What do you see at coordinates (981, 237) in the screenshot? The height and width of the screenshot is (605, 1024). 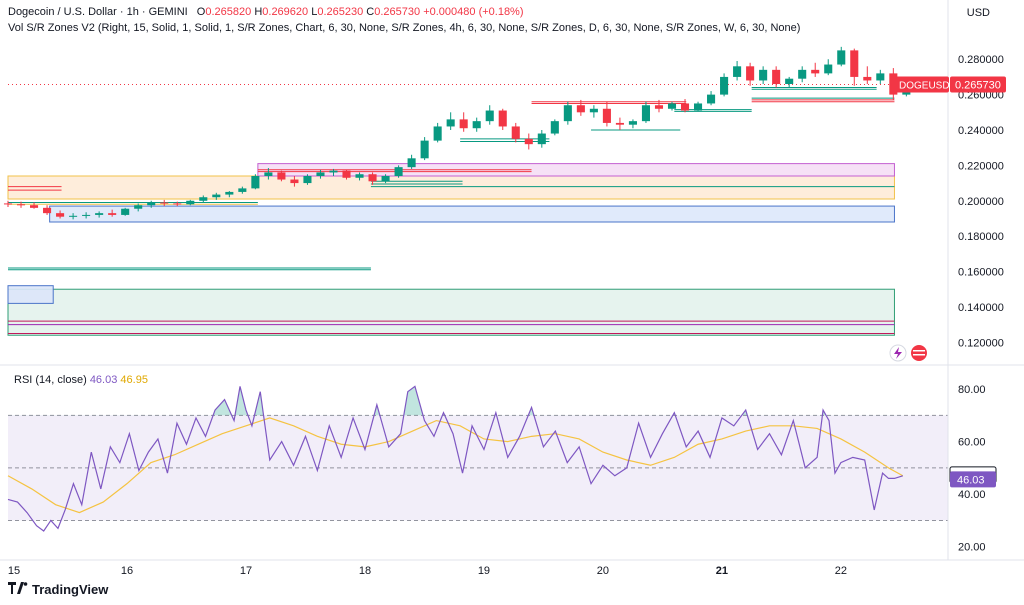 I see `price-tick-label: 0.180000` at bounding box center [981, 237].